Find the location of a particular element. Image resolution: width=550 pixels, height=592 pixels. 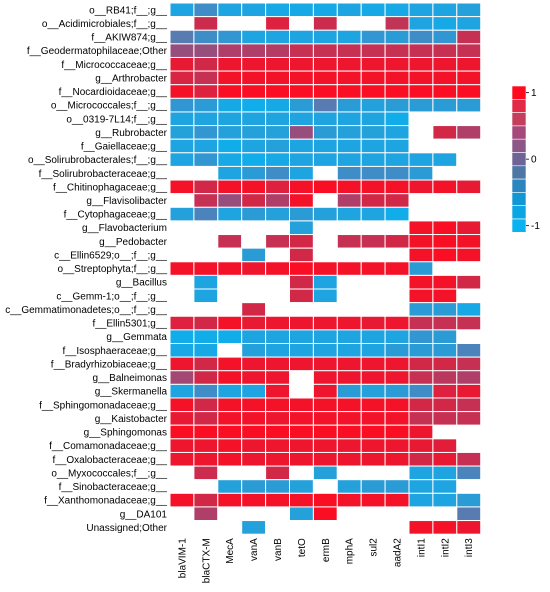

row-label: f__Sinobacteraceae;g__ is located at coordinates (113, 487).